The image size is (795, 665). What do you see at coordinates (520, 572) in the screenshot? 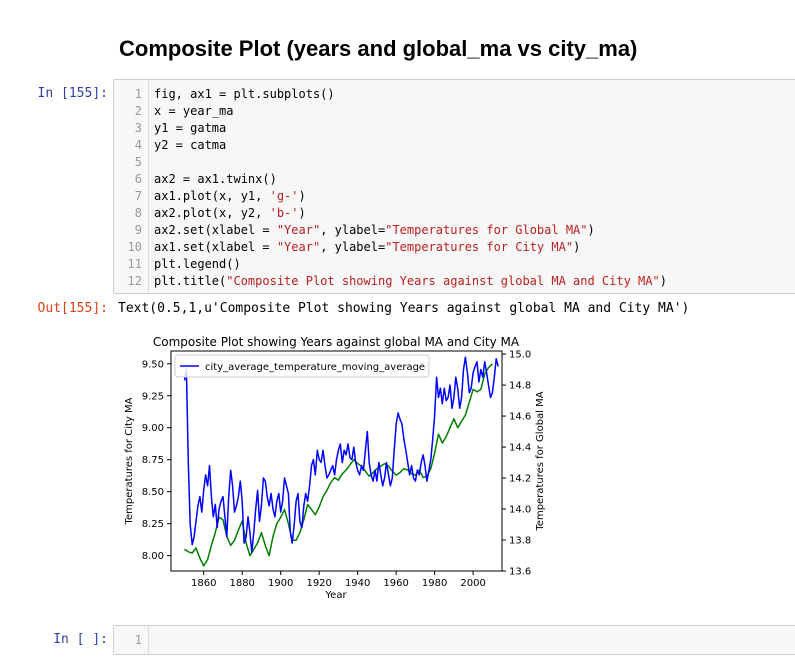
I see `right-y-tick-label: 13.6` at bounding box center [520, 572].